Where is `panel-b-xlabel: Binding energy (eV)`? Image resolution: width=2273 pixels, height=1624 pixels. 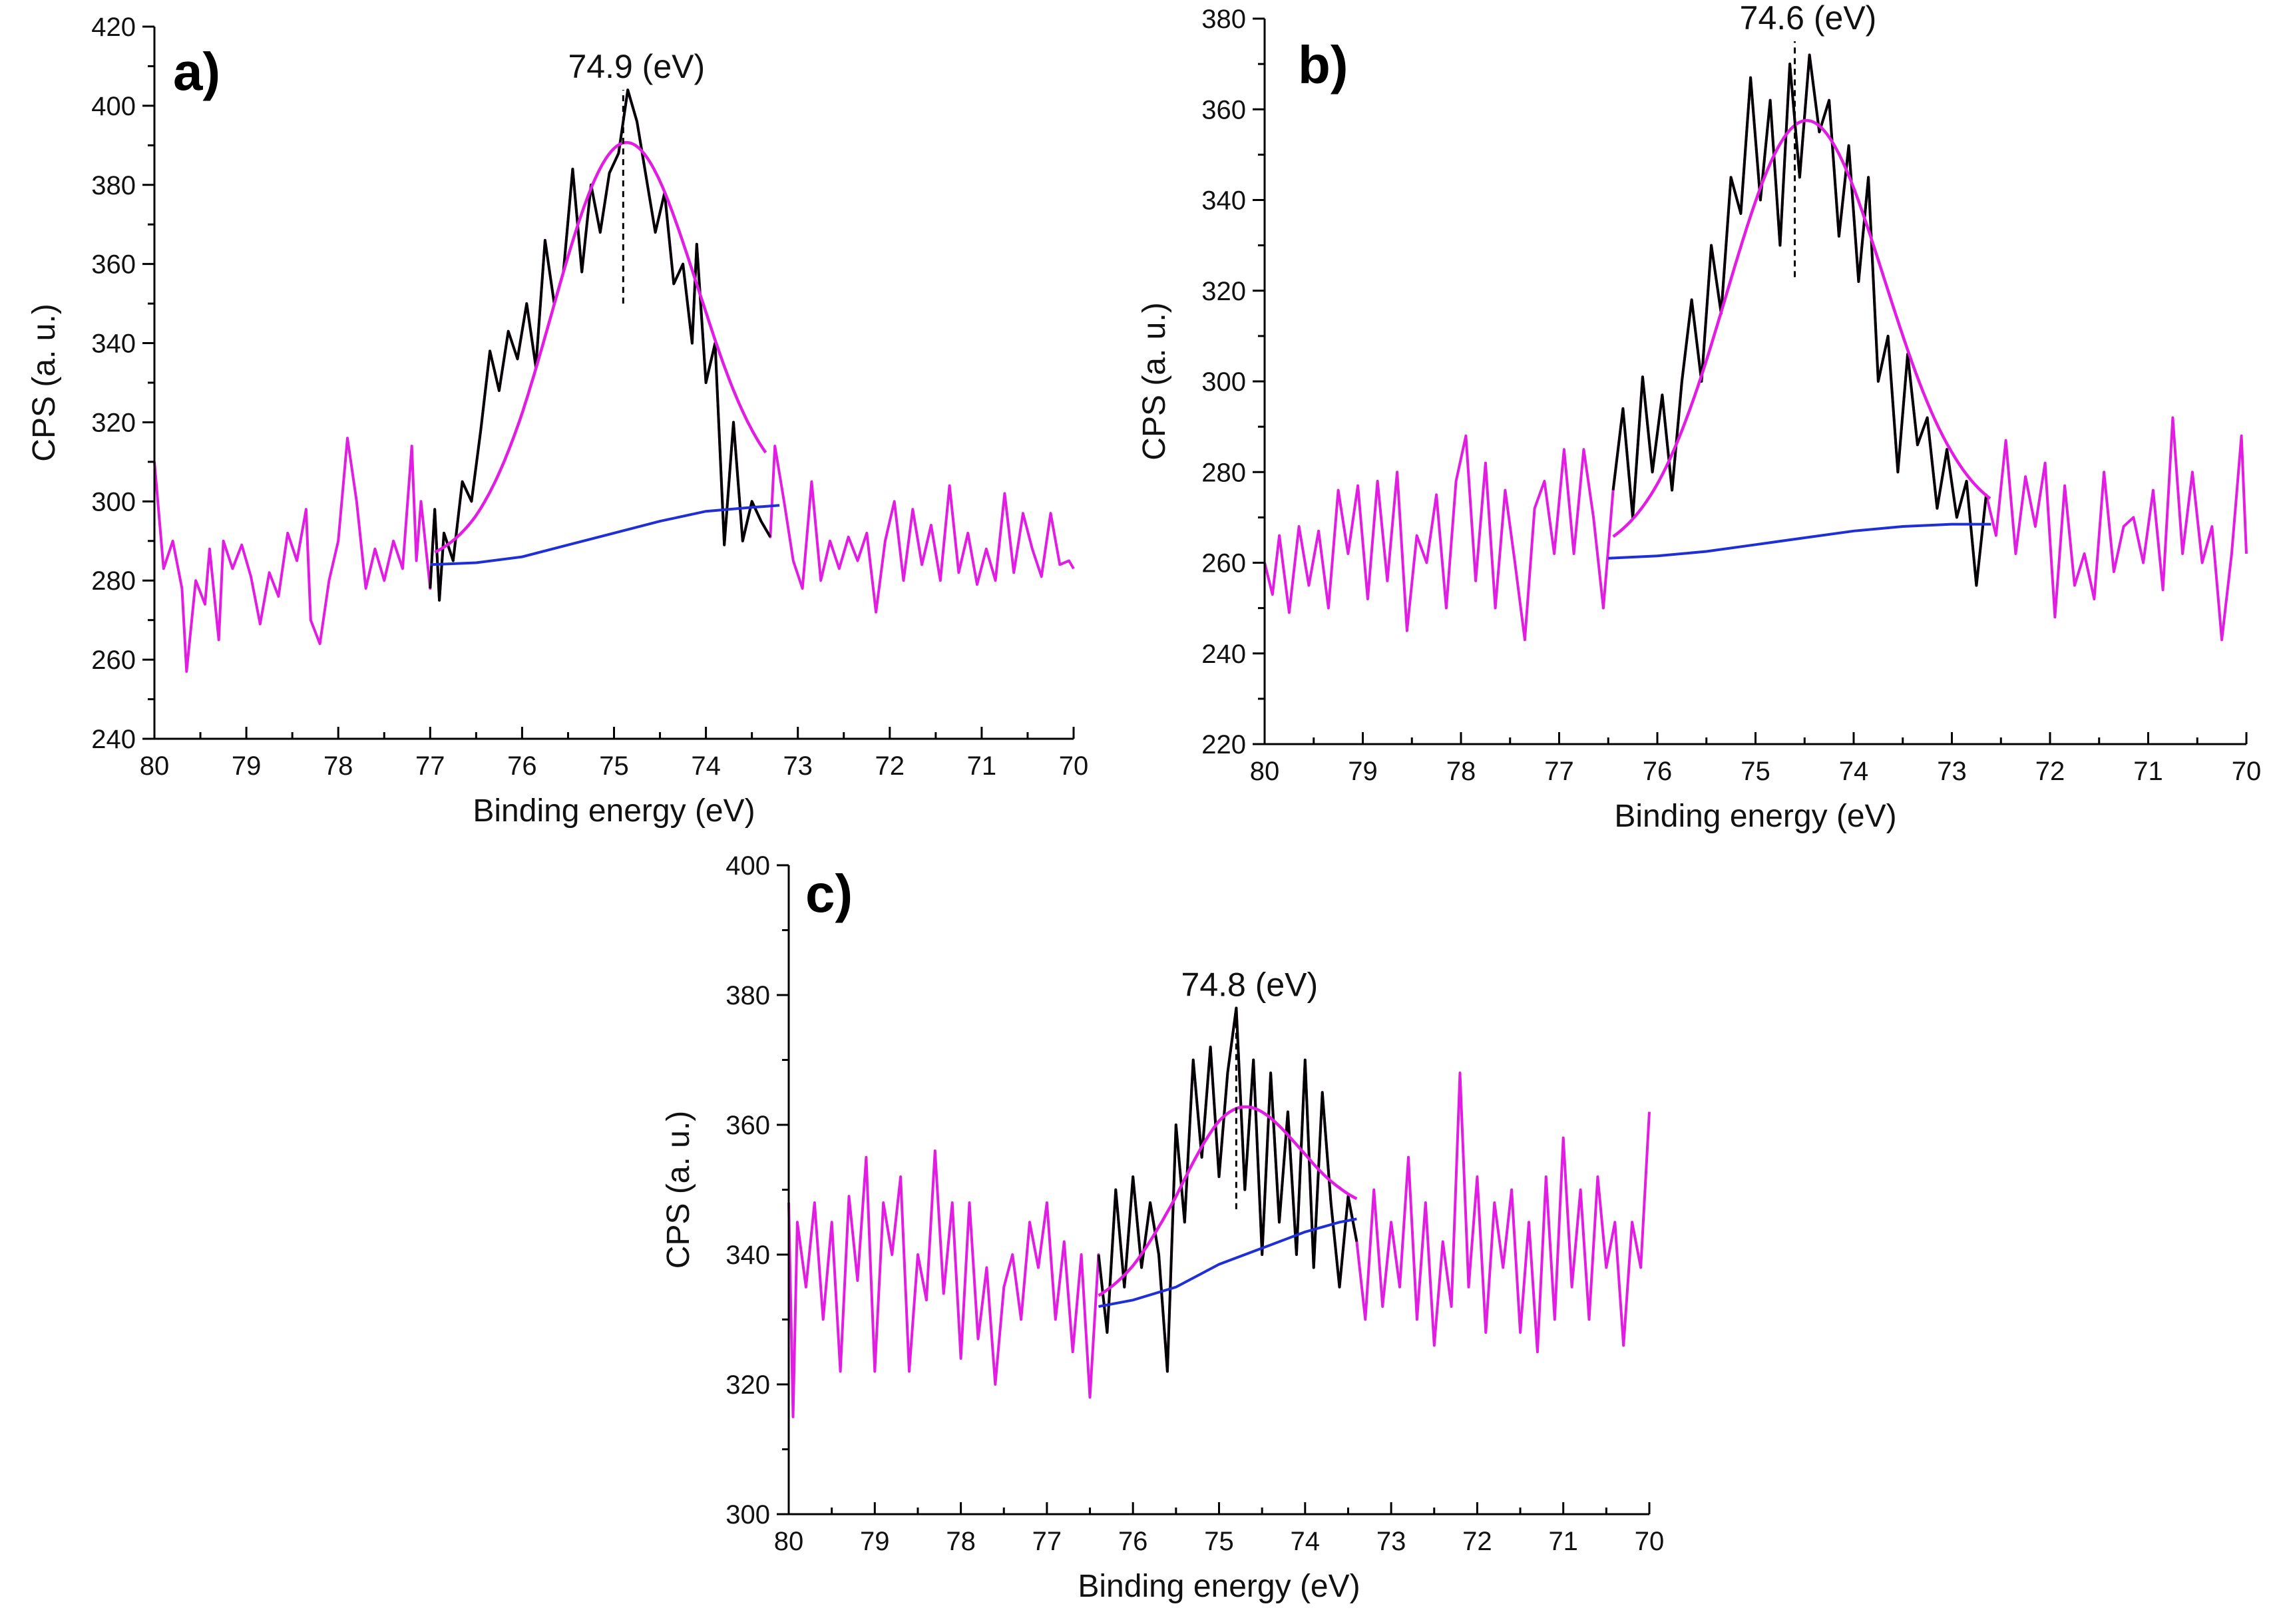
panel-b-xlabel: Binding energy (eV) is located at coordinates (1755, 817).